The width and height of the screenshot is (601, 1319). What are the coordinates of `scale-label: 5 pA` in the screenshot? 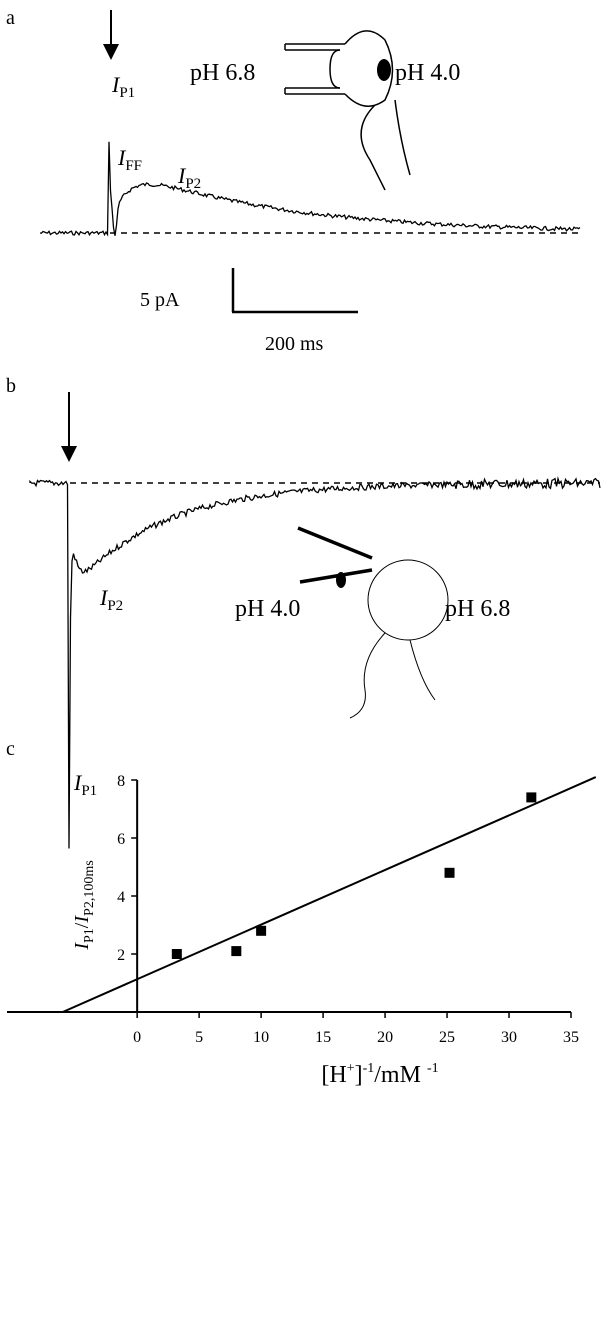 It's located at (160, 300).